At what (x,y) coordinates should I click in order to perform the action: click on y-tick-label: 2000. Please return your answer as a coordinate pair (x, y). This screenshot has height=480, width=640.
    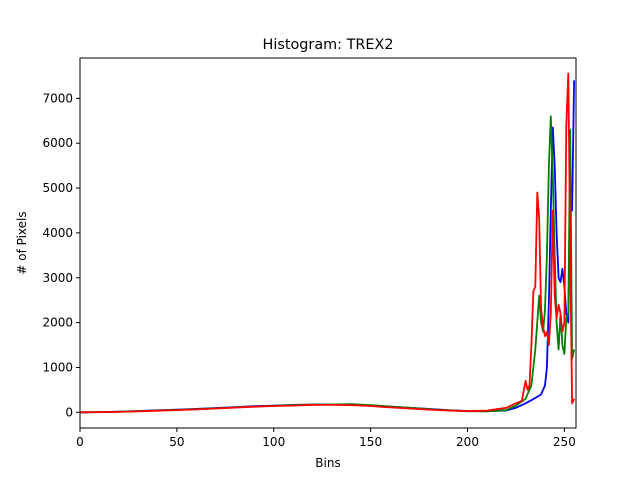
    Looking at the image, I should click on (57, 323).